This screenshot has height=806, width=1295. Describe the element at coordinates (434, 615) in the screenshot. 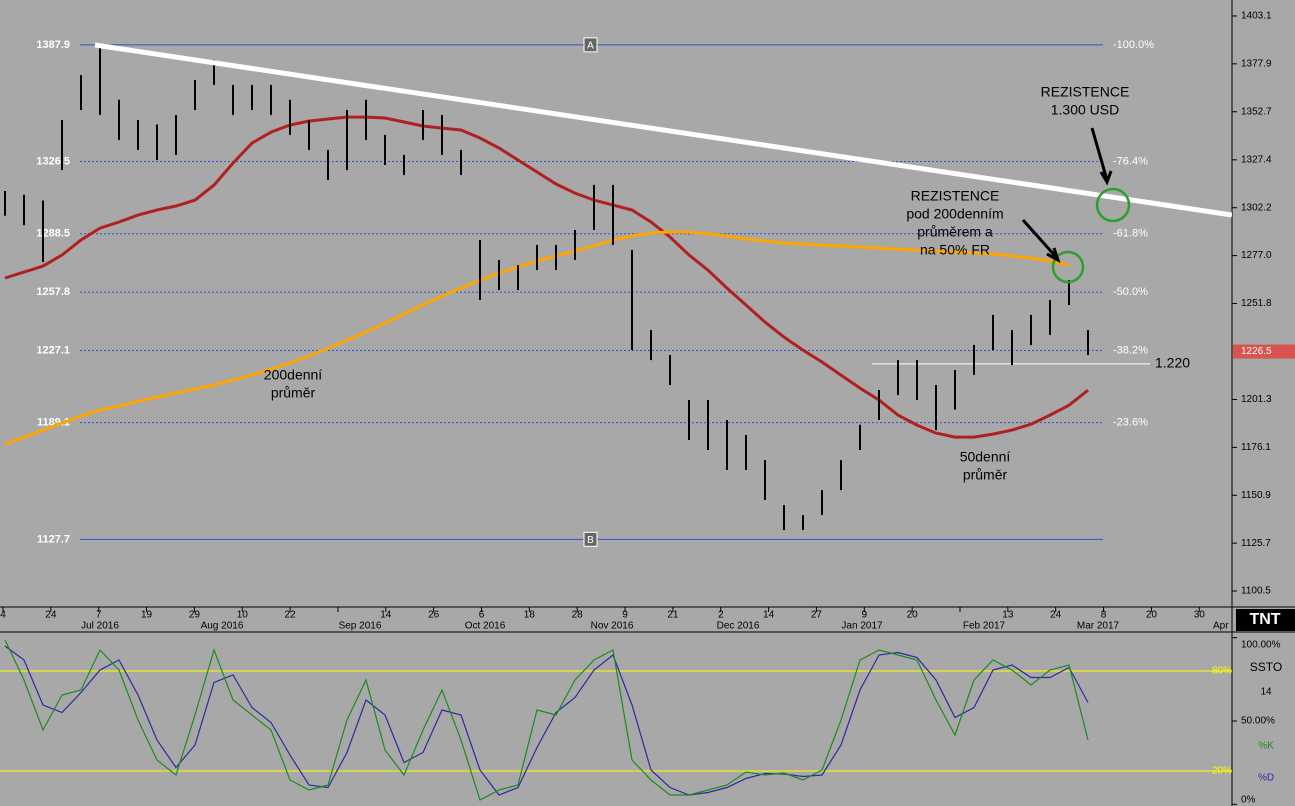

I see `x-tick-label: 26` at that location.